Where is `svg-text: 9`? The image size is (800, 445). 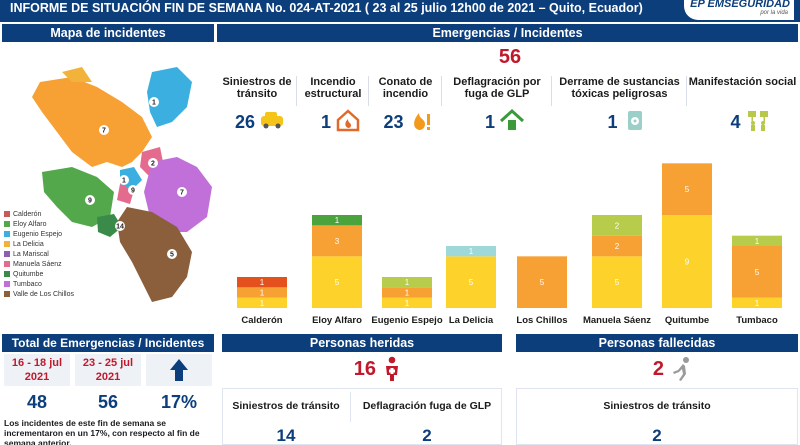 svg-text: 9 is located at coordinates (90, 201).